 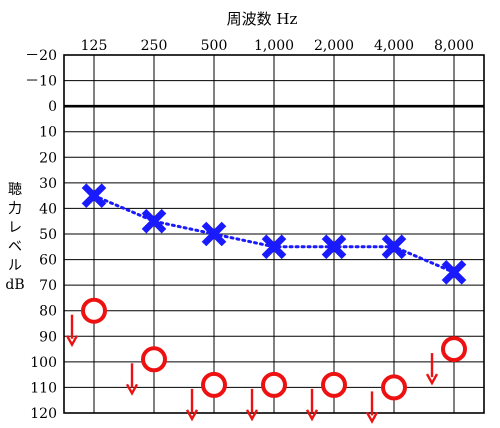 What do you see at coordinates (48, 337) in the screenshot?
I see `y-tick-label: 90` at bounding box center [48, 337].